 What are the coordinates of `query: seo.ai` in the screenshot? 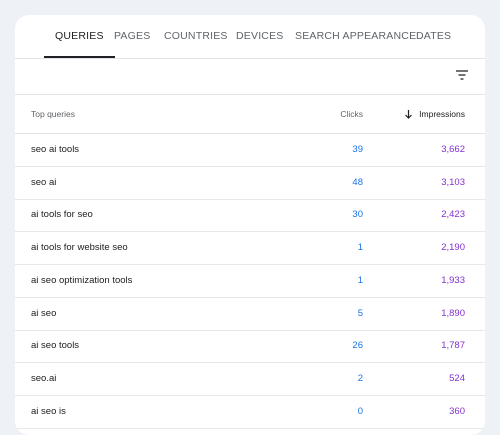 It's located at (44, 378).